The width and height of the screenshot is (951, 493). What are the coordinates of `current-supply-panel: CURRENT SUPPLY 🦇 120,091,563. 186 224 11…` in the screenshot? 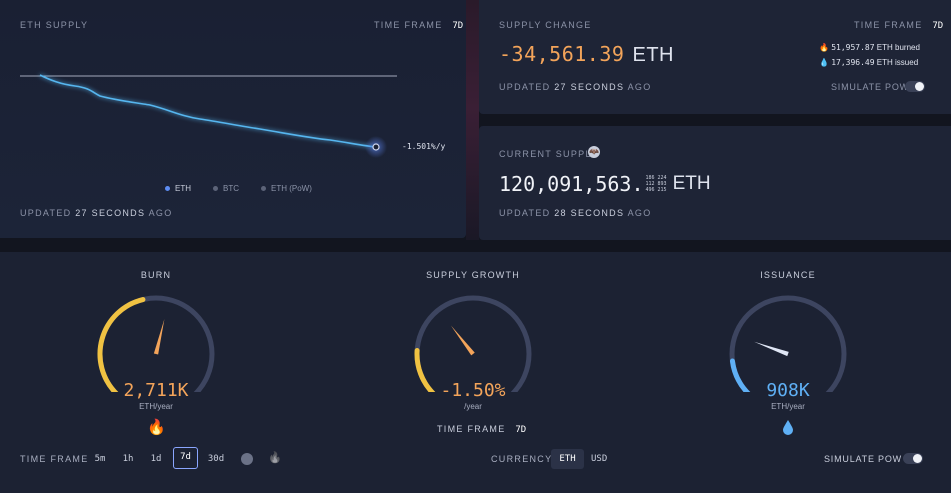 It's located at (715, 183).